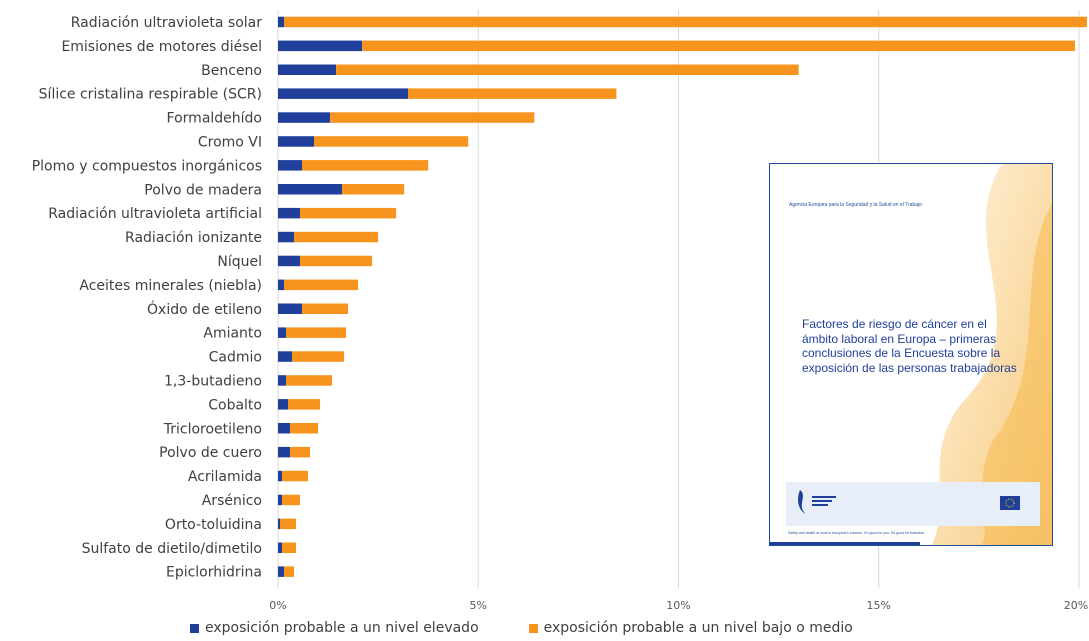 Image resolution: width=1089 pixels, height=641 pixels. I want to click on category-label: Arsénico, so click(232, 501).